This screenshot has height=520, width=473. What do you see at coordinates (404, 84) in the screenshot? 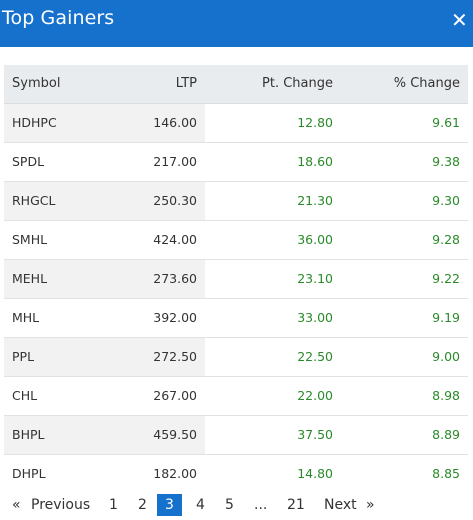
I see `column-header-pct-change: % Change` at bounding box center [404, 84].